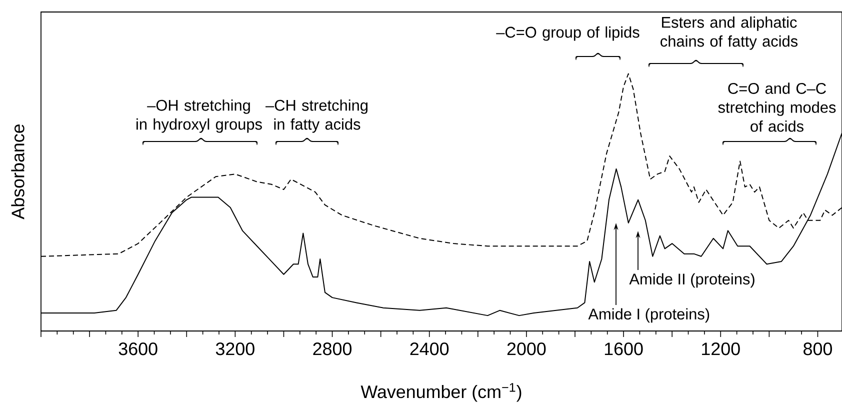 The width and height of the screenshot is (842, 403). Describe the element at coordinates (691, 280) in the screenshot. I see `annotation: Amide II (proteins)` at that location.